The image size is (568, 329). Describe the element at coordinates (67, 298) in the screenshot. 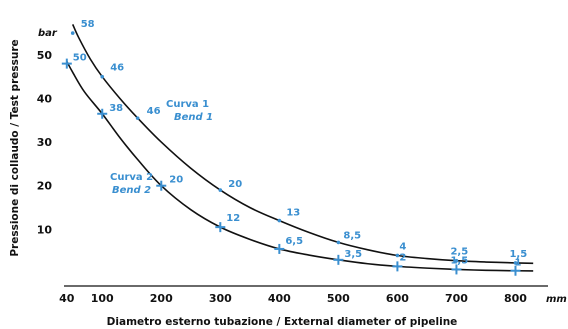

I see `x-tick-label: 40` at that location.